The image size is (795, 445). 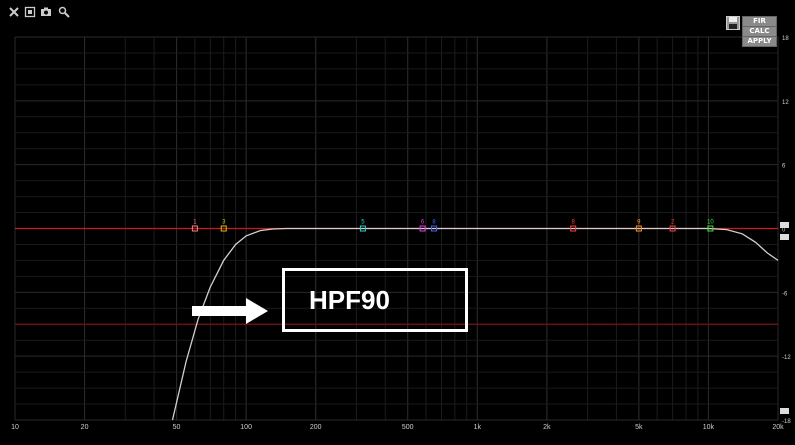 I want to click on range-up-button, so click(x=784, y=225).